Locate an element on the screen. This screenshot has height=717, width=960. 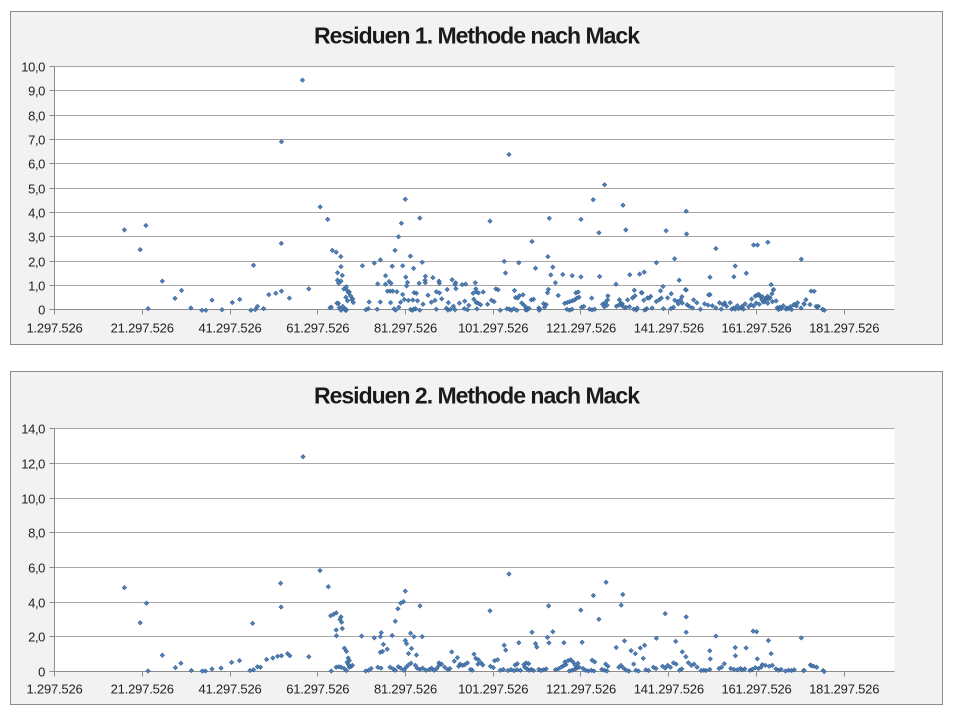
svg-text: 1,0 is located at coordinates (36, 286).